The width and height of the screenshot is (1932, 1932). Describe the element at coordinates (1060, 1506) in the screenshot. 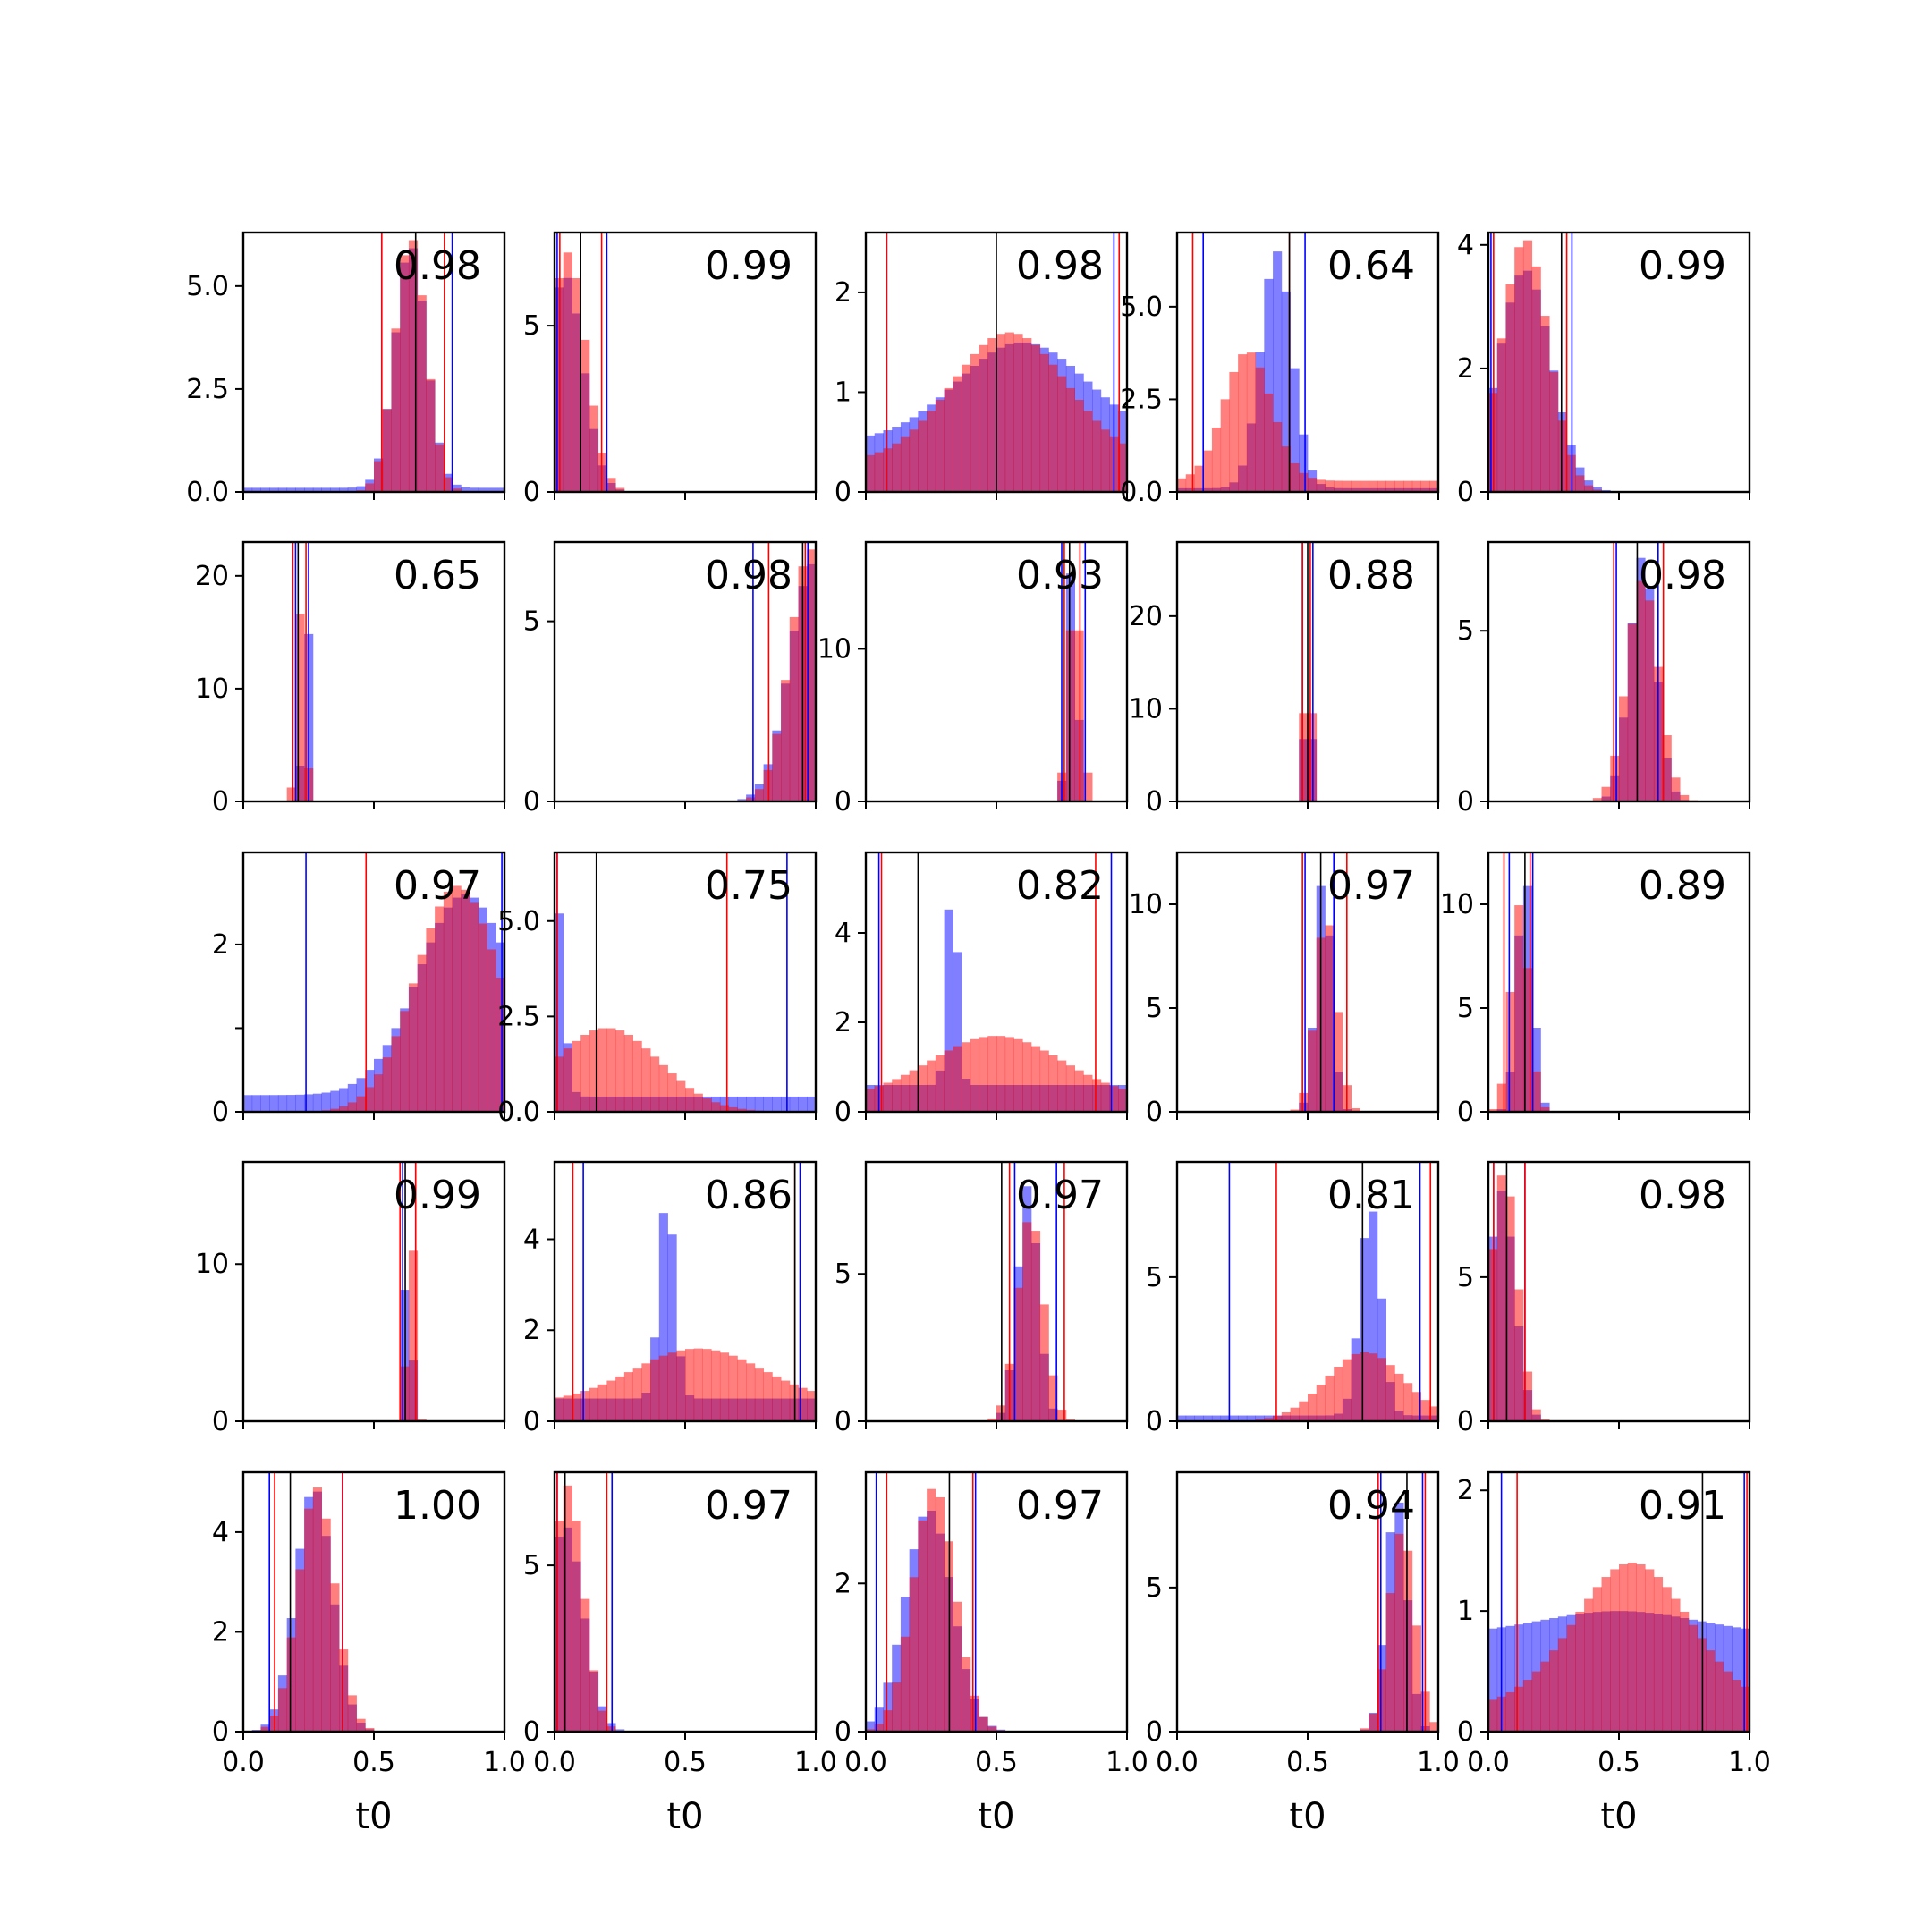

I see `correlation-label: 0.97` at that location.